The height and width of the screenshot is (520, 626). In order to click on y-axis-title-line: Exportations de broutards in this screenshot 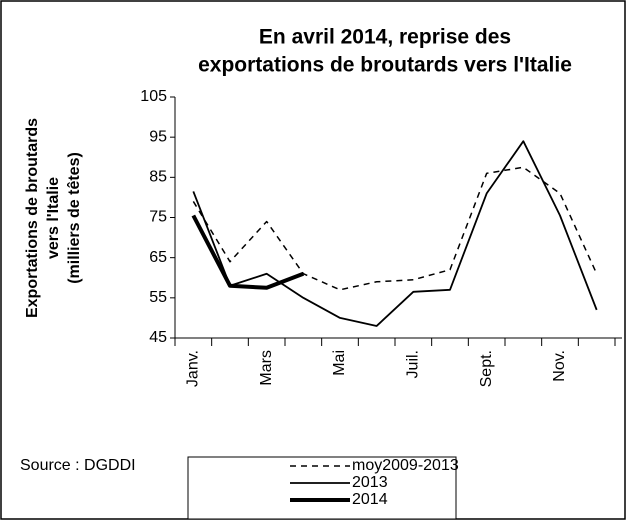, I will do `click(32, 218)`.